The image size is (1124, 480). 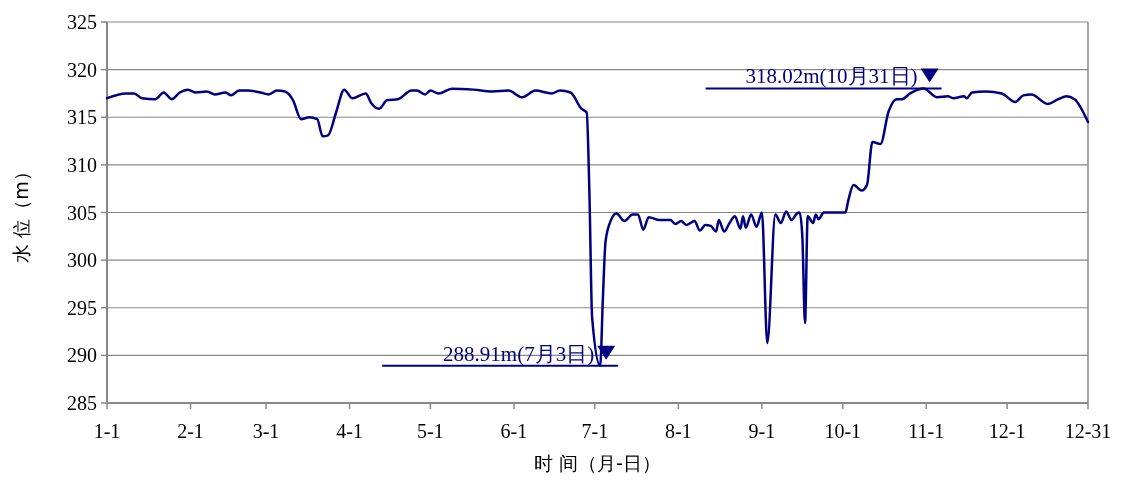 What do you see at coordinates (430, 431) in the screenshot?
I see `x-tick-label: 5-1` at bounding box center [430, 431].